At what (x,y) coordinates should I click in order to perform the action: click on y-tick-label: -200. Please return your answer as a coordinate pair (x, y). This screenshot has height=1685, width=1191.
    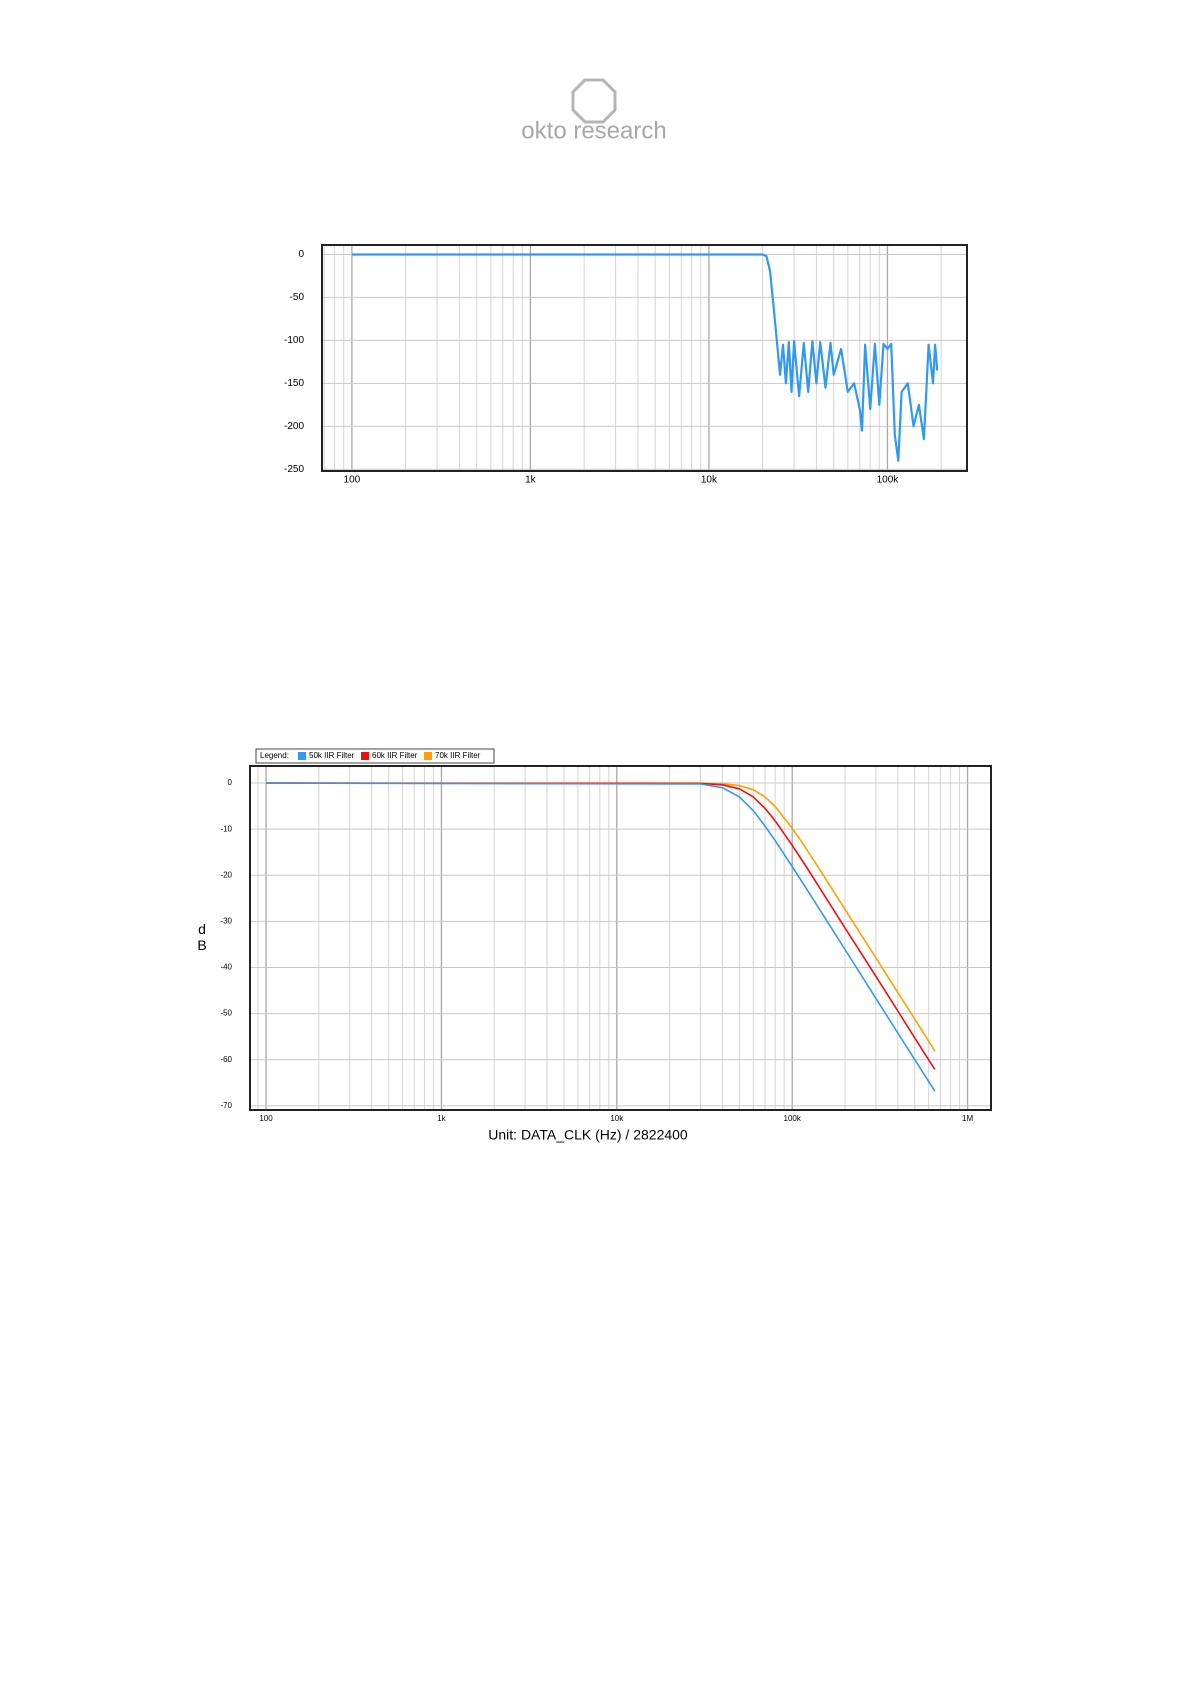
    Looking at the image, I should click on (294, 426).